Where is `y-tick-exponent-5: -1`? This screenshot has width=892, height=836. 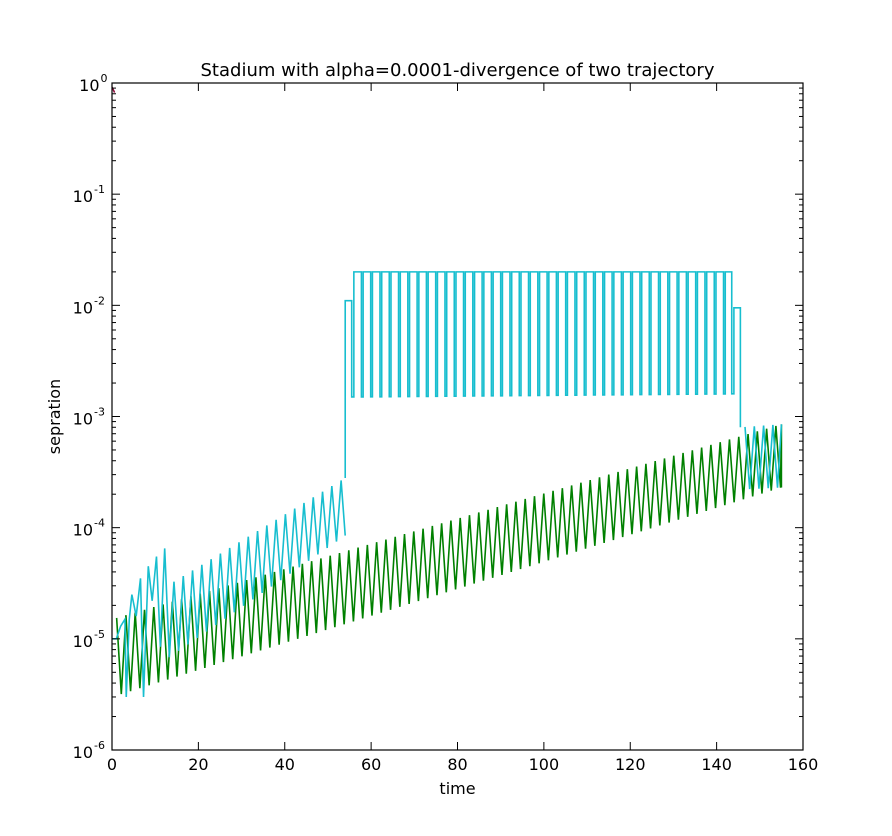
y-tick-exponent-5: -1 is located at coordinates (99, 189).